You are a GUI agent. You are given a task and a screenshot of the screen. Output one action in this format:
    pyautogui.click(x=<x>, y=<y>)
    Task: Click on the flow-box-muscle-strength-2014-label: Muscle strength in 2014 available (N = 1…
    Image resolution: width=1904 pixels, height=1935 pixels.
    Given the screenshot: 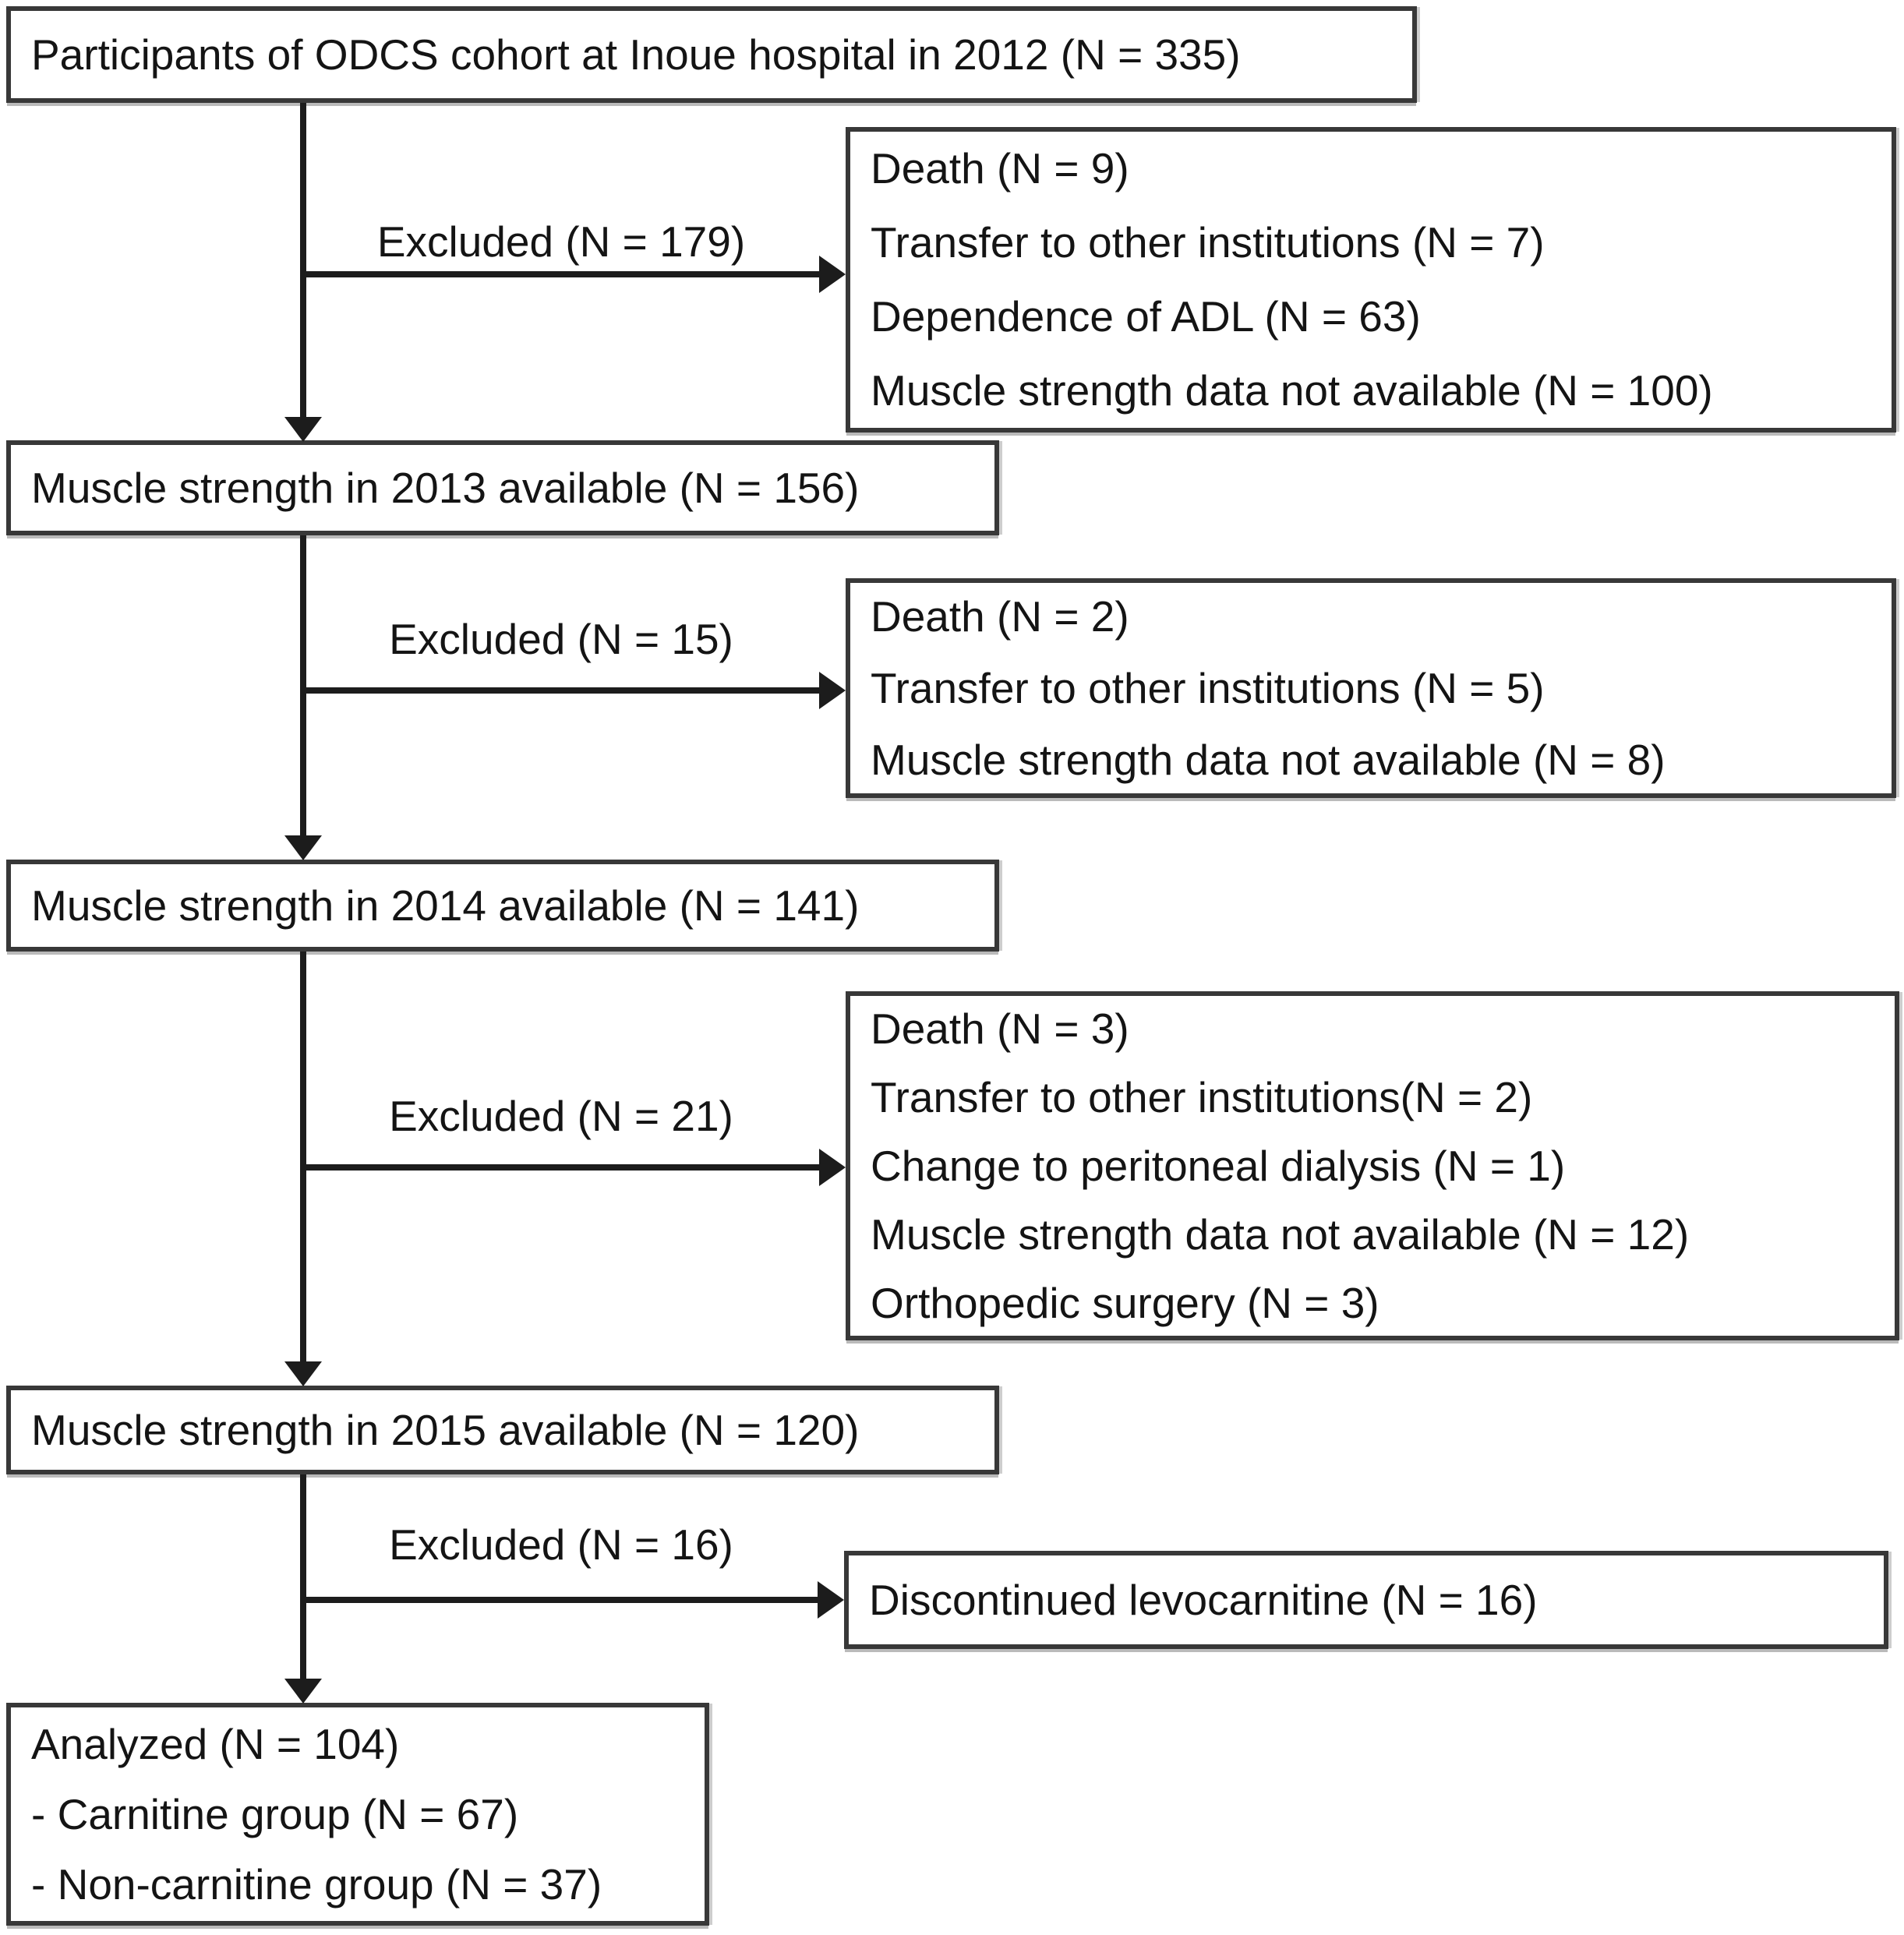 What is the action you would take?
    pyautogui.click(x=446, y=906)
    